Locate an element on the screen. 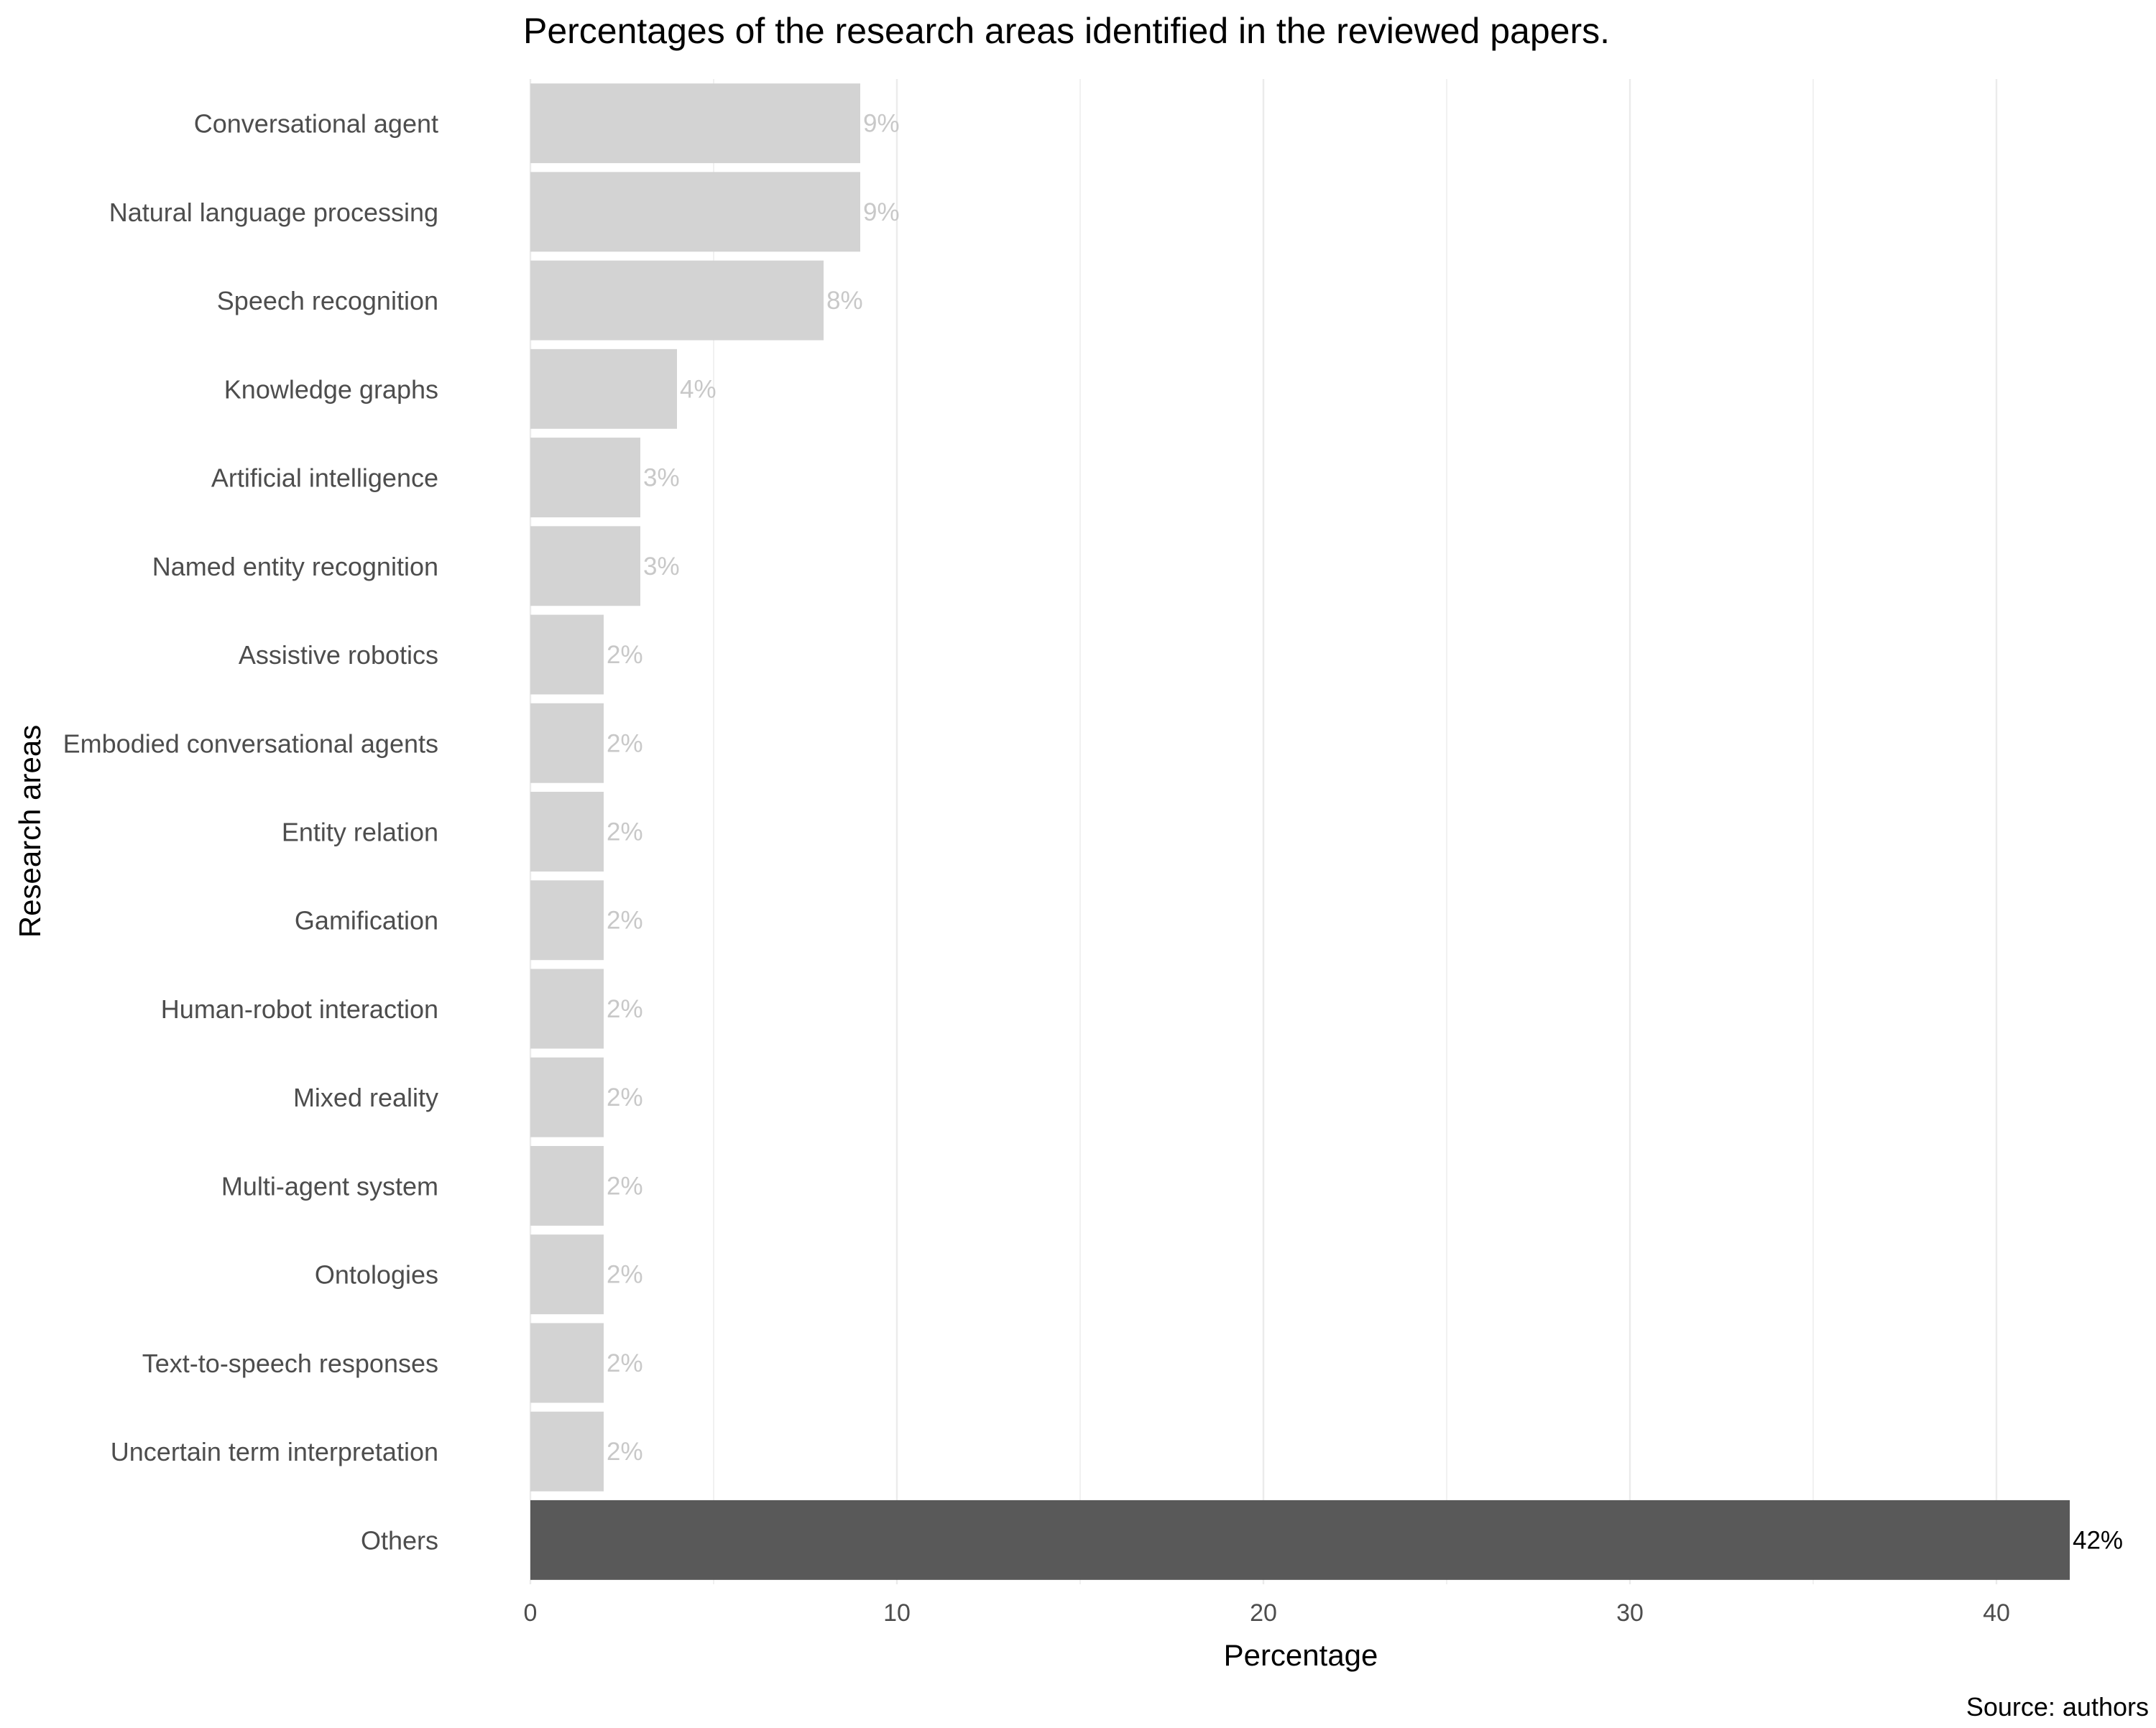 Image resolution: width=2156 pixels, height=1728 pixels. category-label: Ontologies is located at coordinates (376, 1275).